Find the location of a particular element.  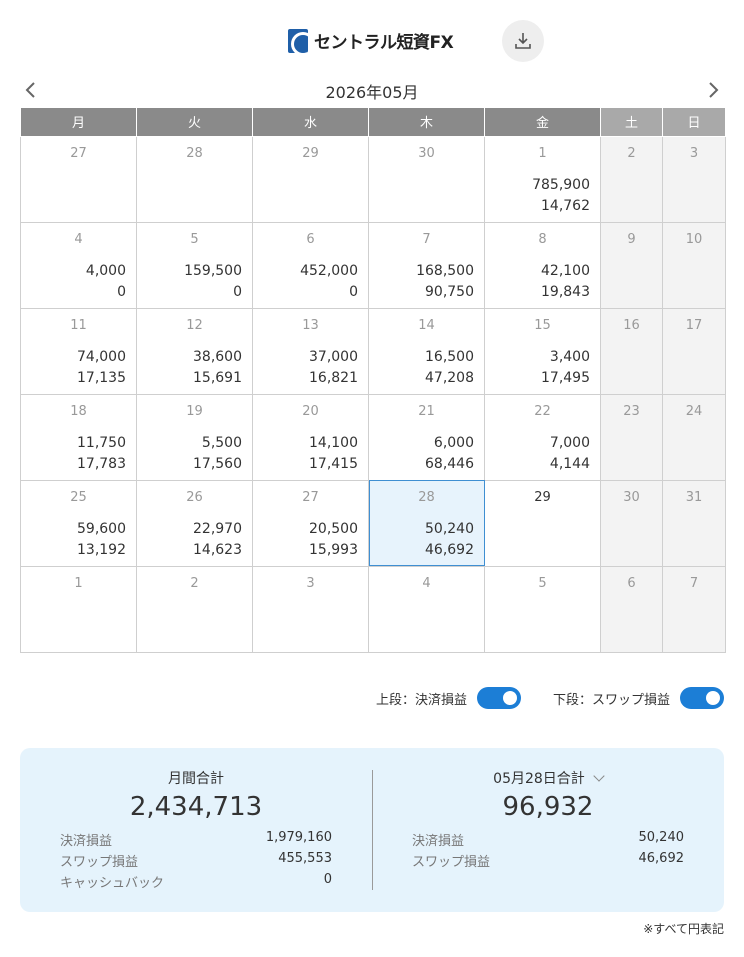

day-number: 31 is located at coordinates (694, 497).